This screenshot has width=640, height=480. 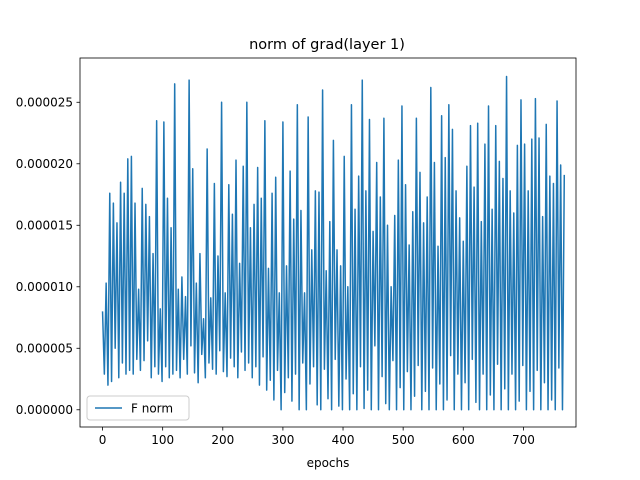 I want to click on x-tick-label: 500, so click(x=403, y=440).